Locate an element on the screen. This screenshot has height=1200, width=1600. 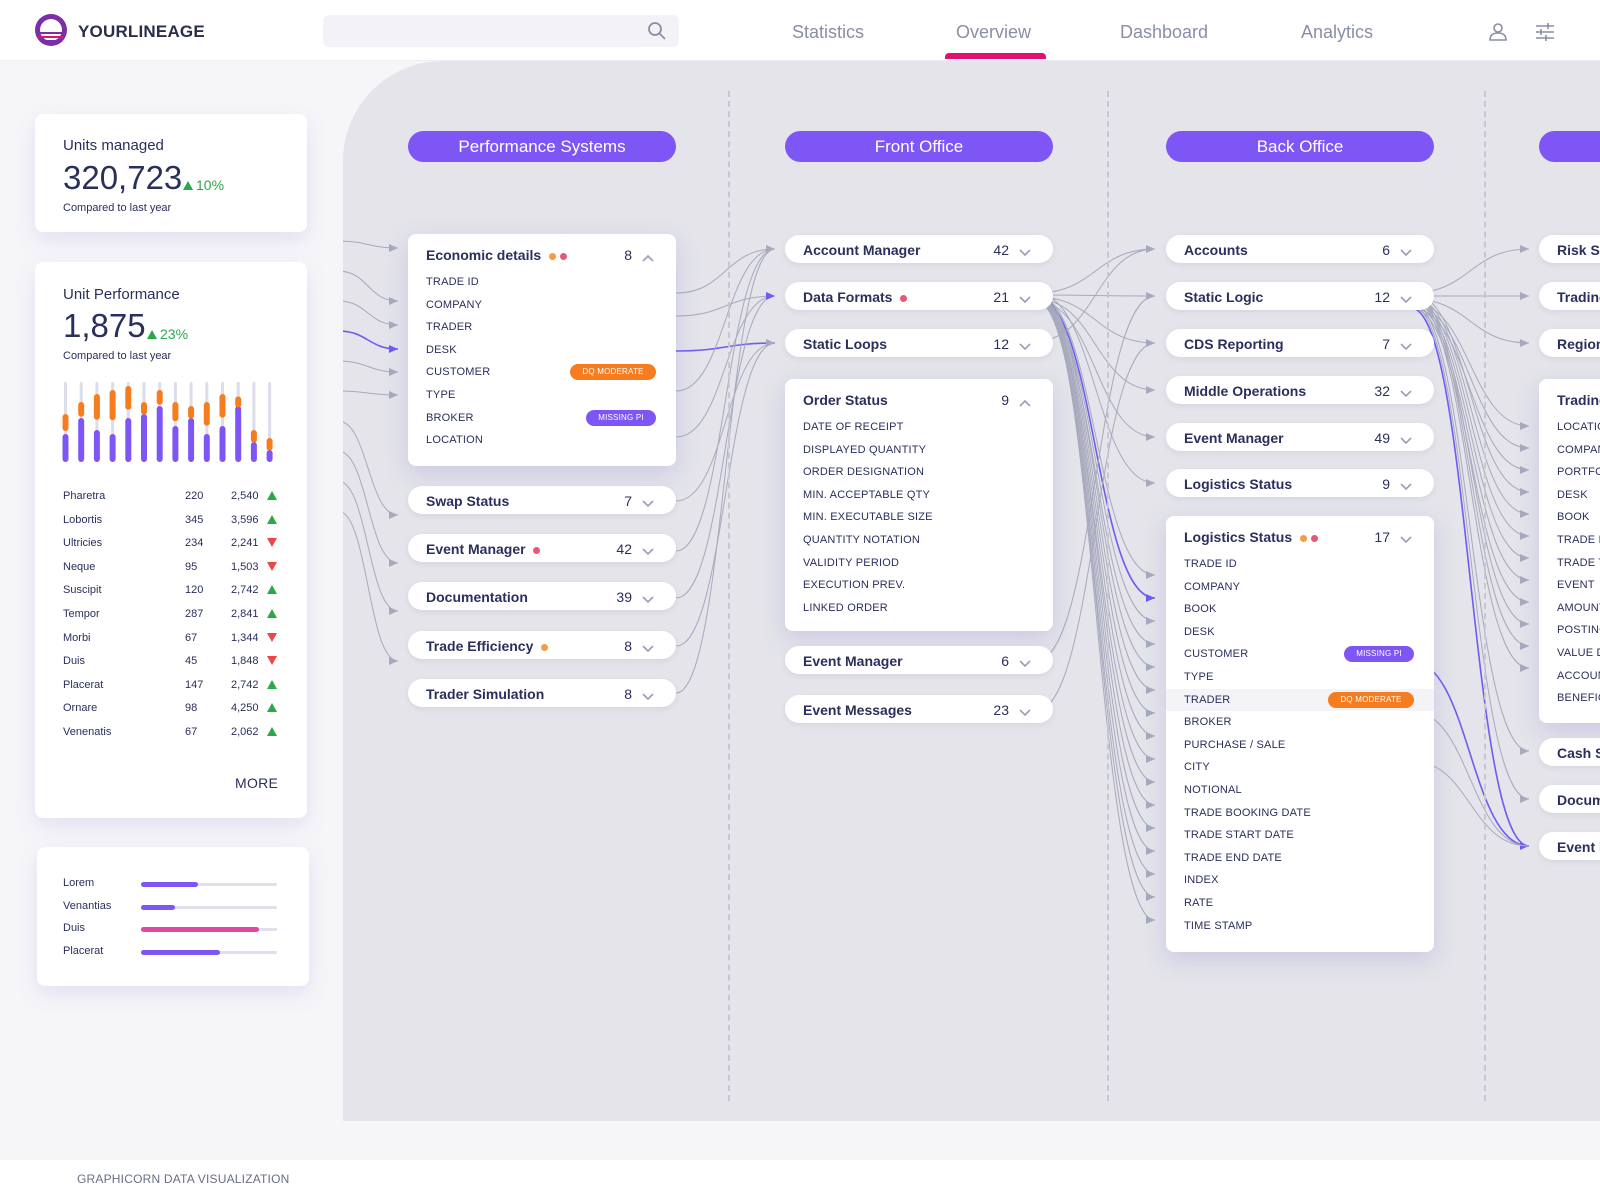
field-item: ACCOUNT is located at coordinates (1578, 675).